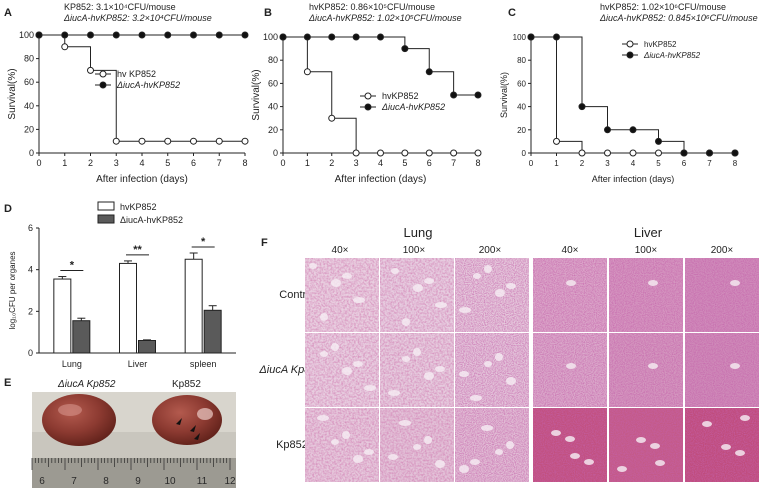  What do you see at coordinates (256, 94) in the screenshot?
I see `y-axis-label: Survival(%)` at bounding box center [256, 94].